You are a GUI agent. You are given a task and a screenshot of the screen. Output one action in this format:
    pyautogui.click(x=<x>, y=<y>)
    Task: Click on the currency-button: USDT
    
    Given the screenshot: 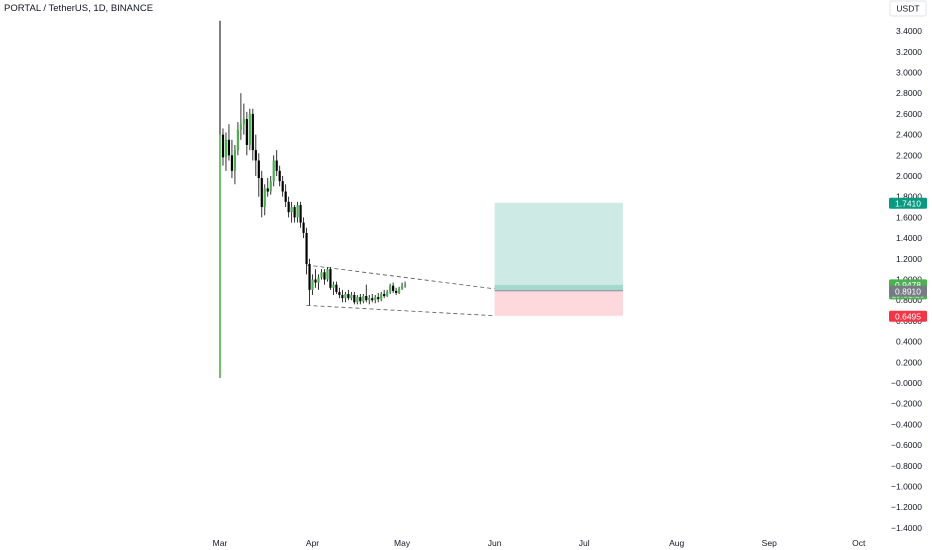 What is the action you would take?
    pyautogui.click(x=908, y=8)
    